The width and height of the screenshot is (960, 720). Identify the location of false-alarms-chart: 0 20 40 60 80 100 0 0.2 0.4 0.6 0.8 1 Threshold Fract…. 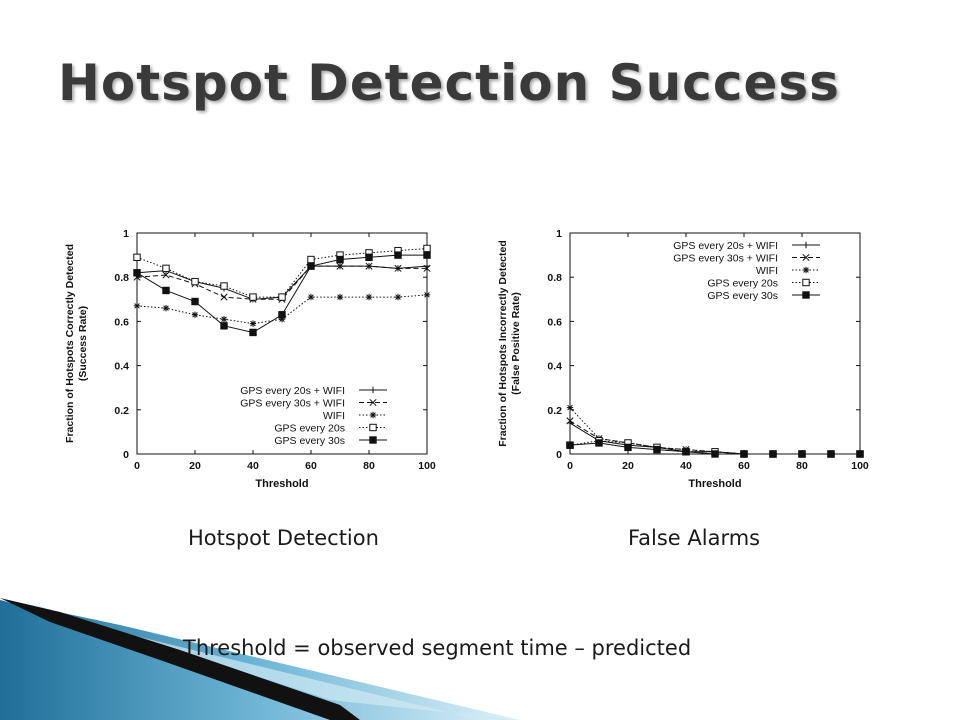
(683, 359).